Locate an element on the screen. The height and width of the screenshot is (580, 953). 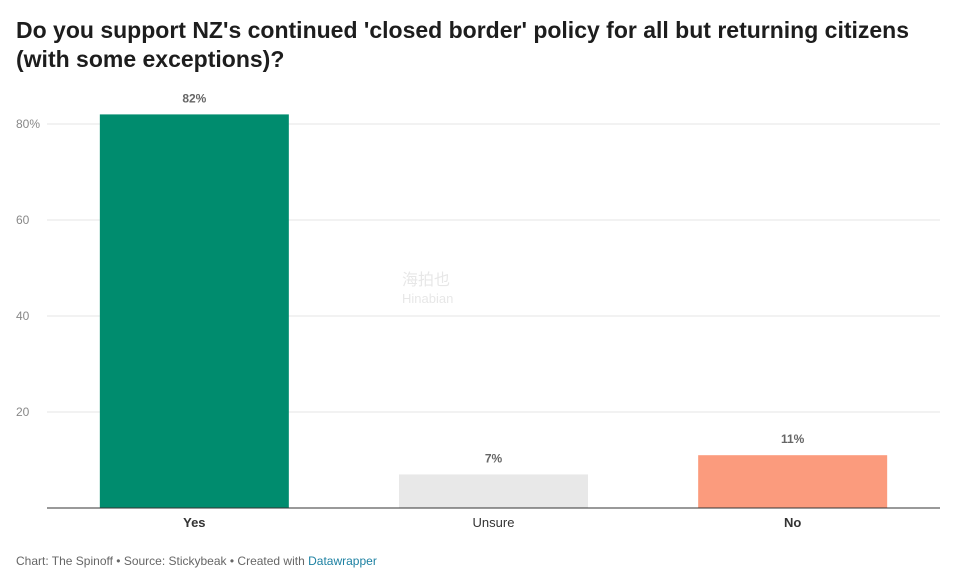
datawrapper-link: Datawrapper is located at coordinates (342, 561).